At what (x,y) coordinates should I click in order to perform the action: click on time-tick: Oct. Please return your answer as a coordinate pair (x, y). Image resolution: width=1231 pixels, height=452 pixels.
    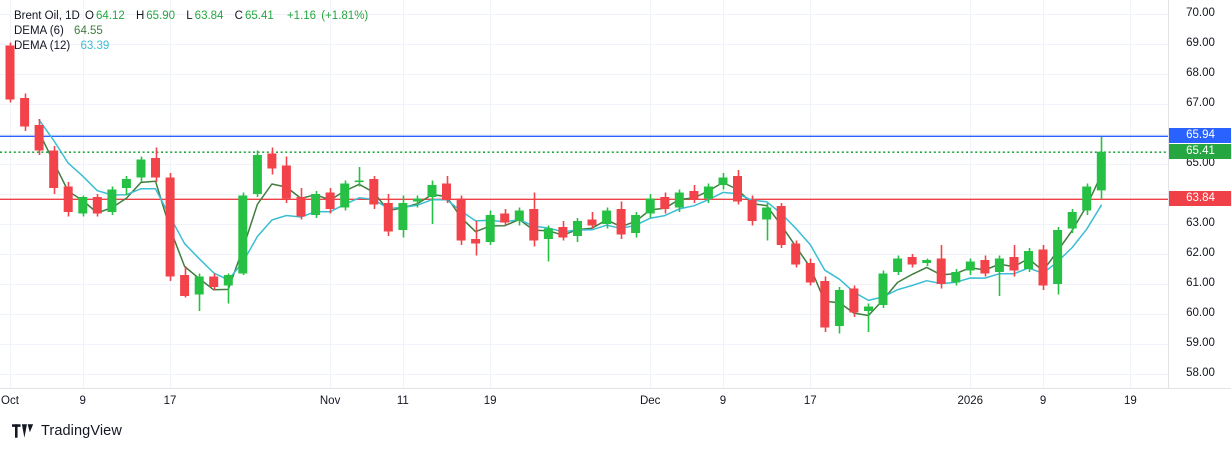
    Looking at the image, I should click on (10, 401).